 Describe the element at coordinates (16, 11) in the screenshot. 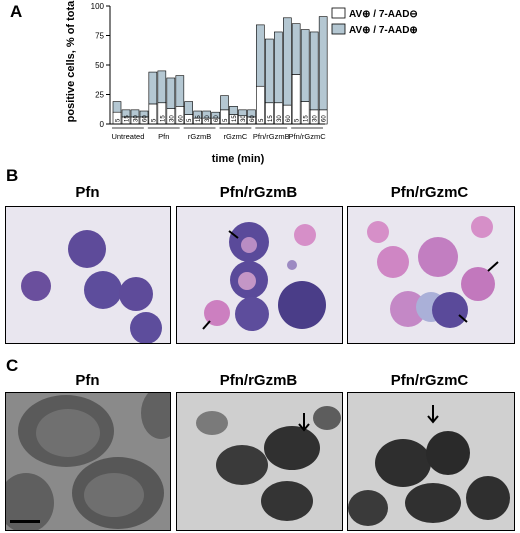

I see `panel-a-letter: A` at that location.